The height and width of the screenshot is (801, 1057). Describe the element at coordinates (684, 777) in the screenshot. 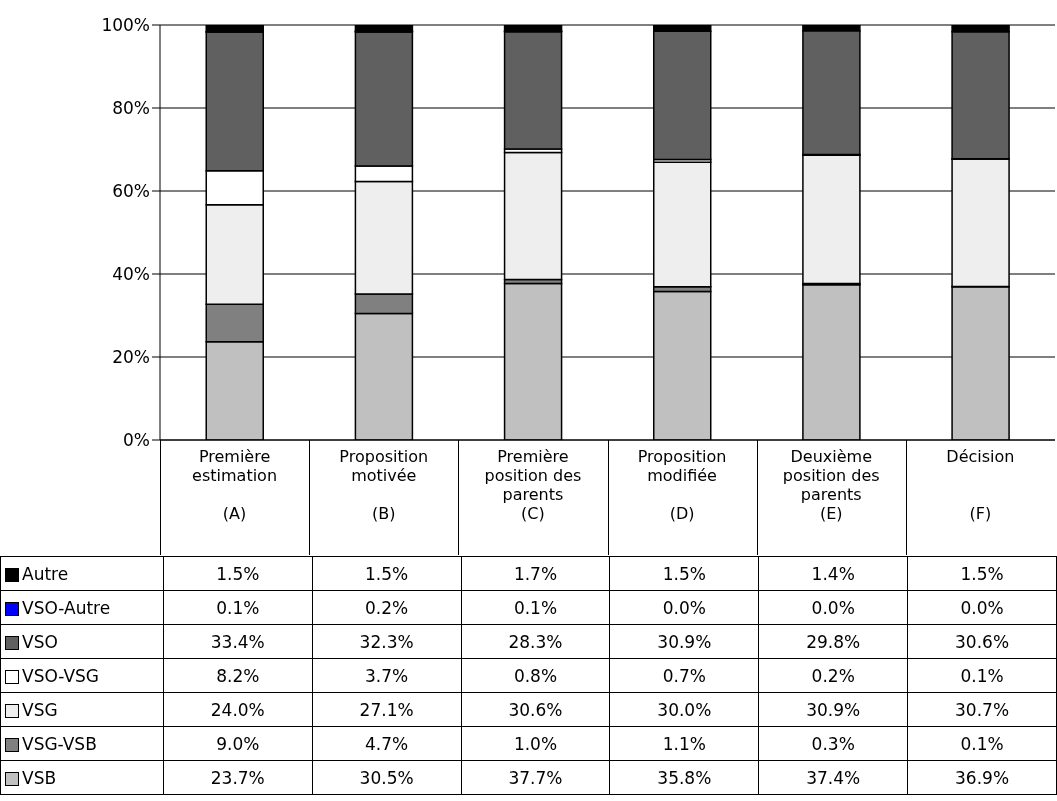

I see `data-label: 35.8%` at that location.